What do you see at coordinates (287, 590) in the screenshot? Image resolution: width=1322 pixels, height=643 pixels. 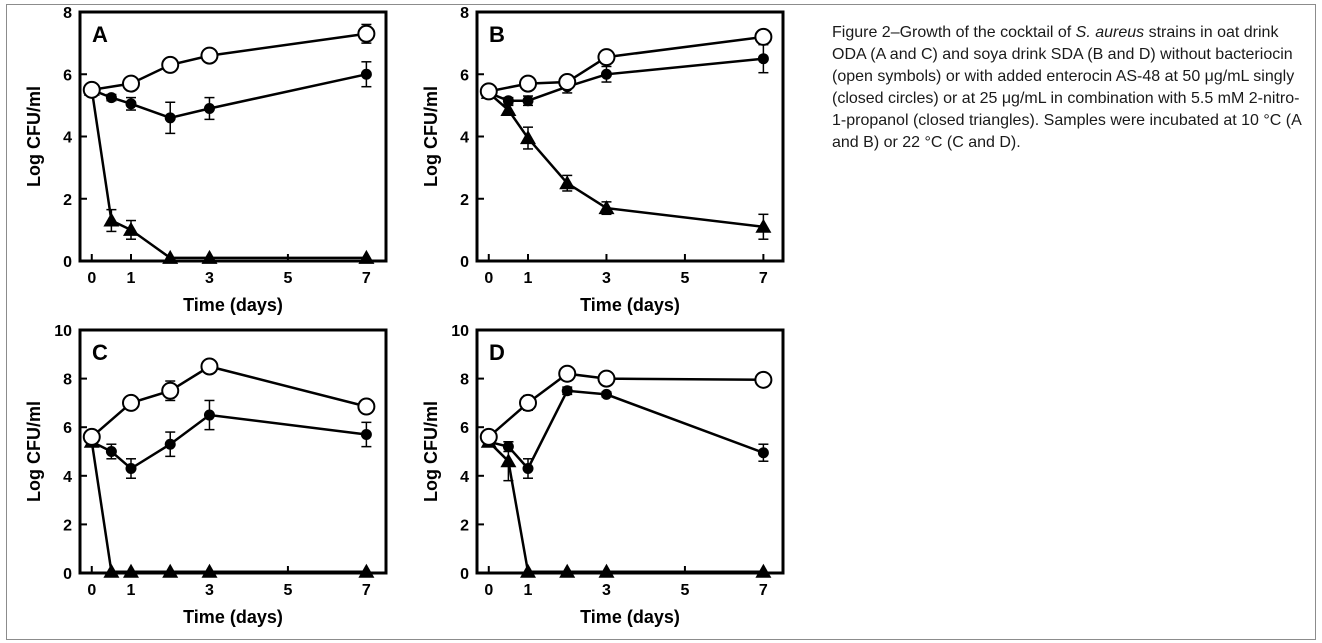 I see `x-tick-label-c: 5` at bounding box center [287, 590].